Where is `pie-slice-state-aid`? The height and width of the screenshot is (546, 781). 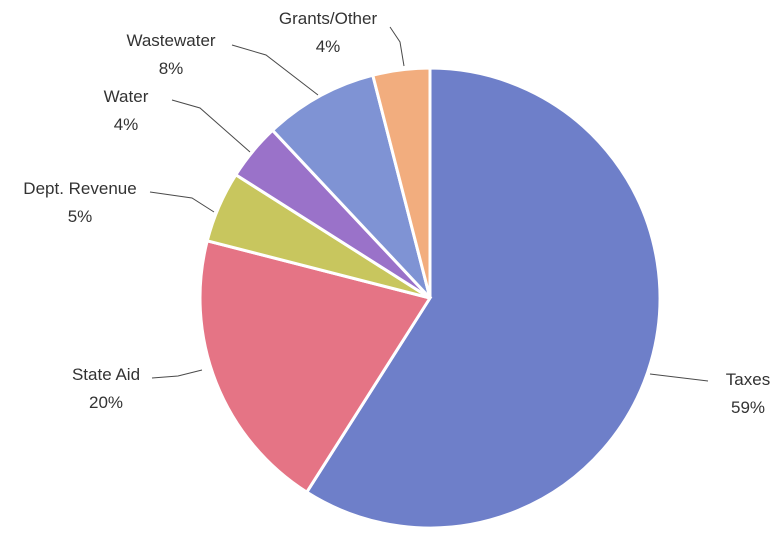
pie-slice-state-aid is located at coordinates (315, 366).